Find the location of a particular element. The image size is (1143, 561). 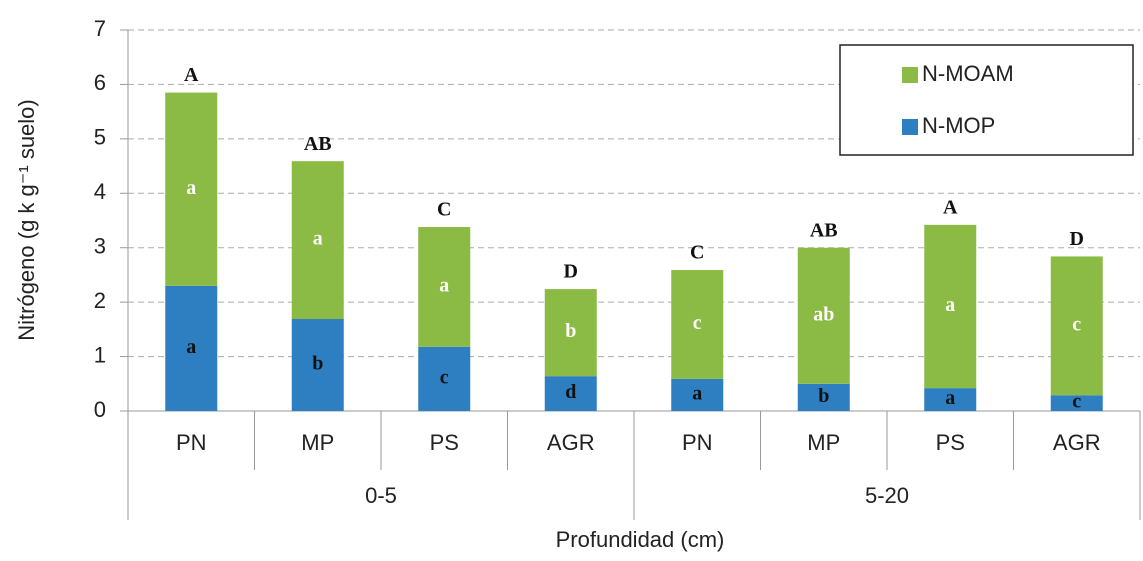

y-tick-label: 1 is located at coordinates (100, 354).